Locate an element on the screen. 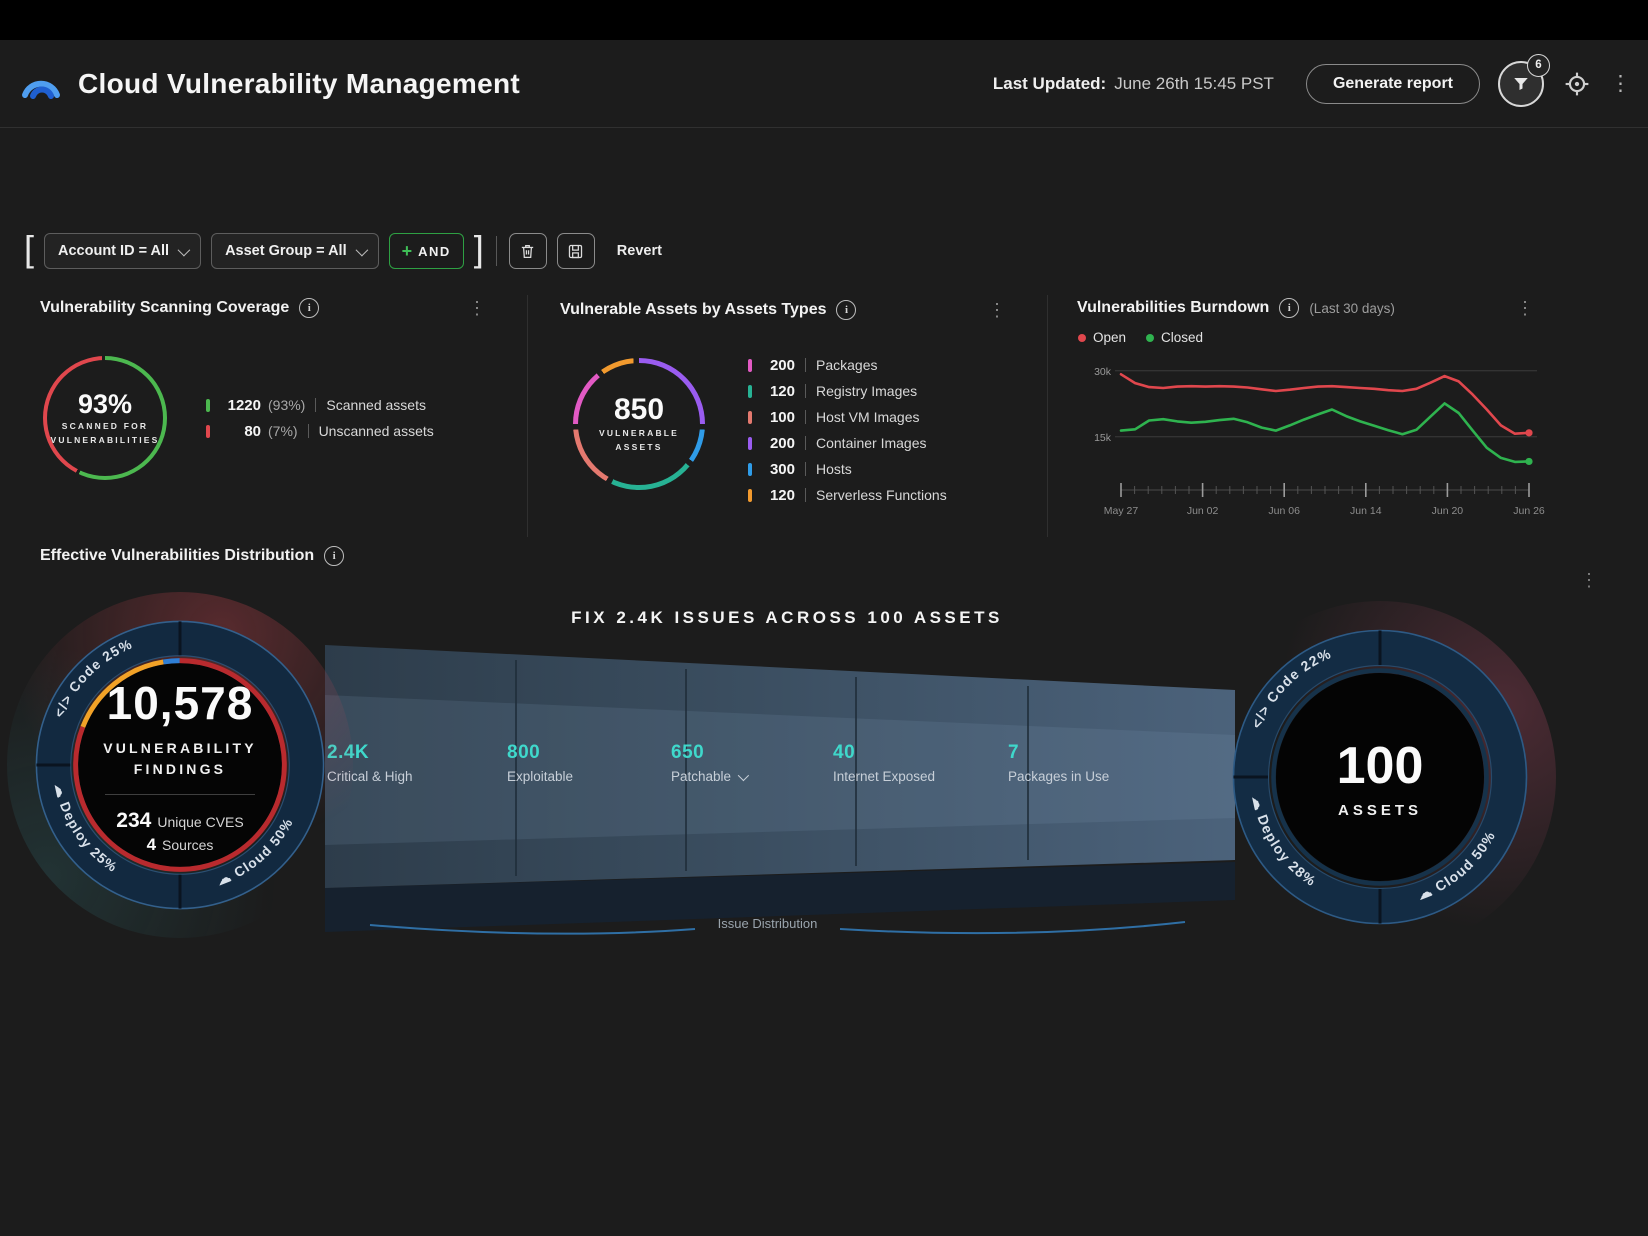  legend-row: 120 Registry Images is located at coordinates (847, 391).